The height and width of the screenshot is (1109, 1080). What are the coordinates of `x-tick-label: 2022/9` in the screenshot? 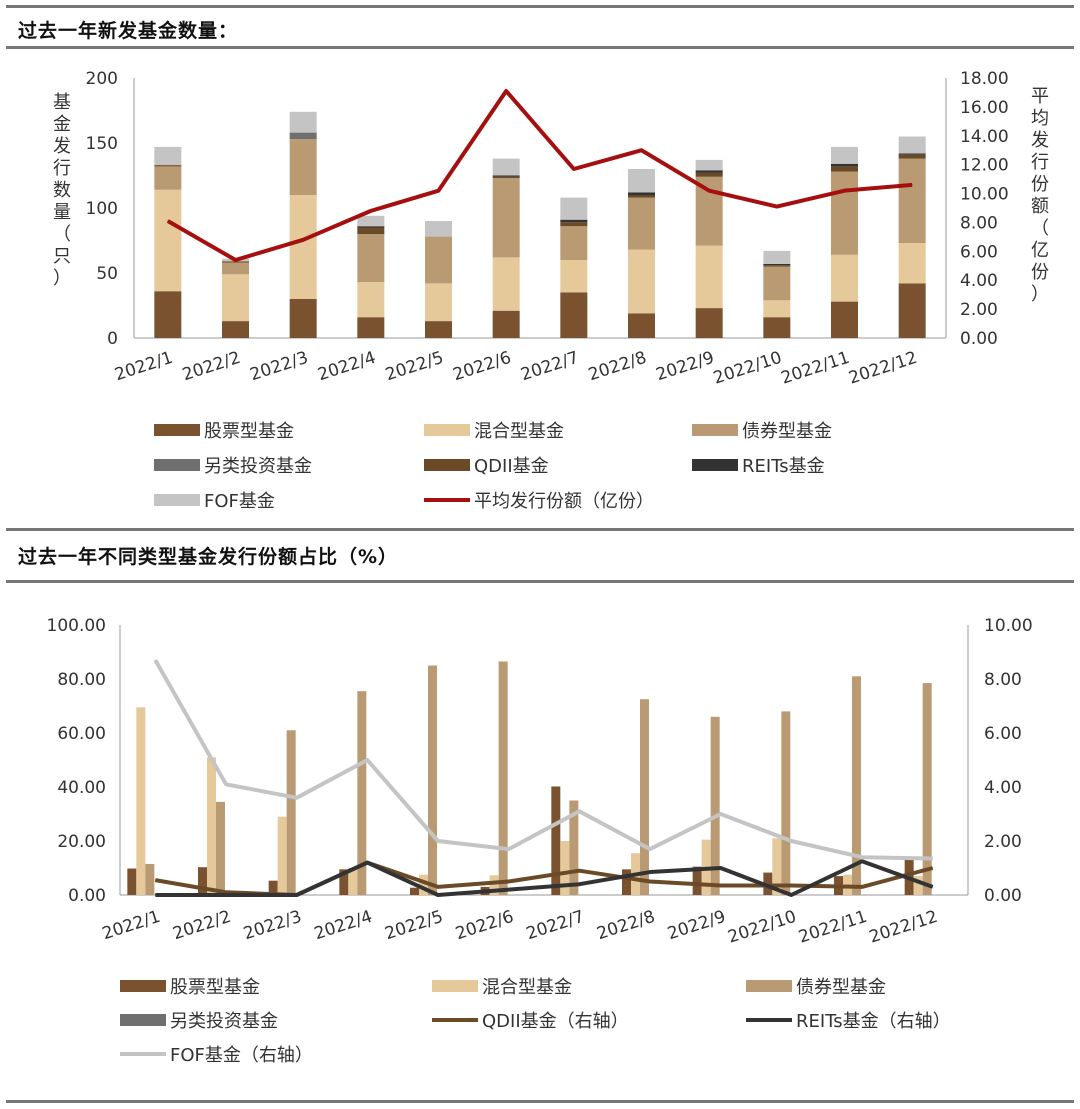 It's located at (685, 367).